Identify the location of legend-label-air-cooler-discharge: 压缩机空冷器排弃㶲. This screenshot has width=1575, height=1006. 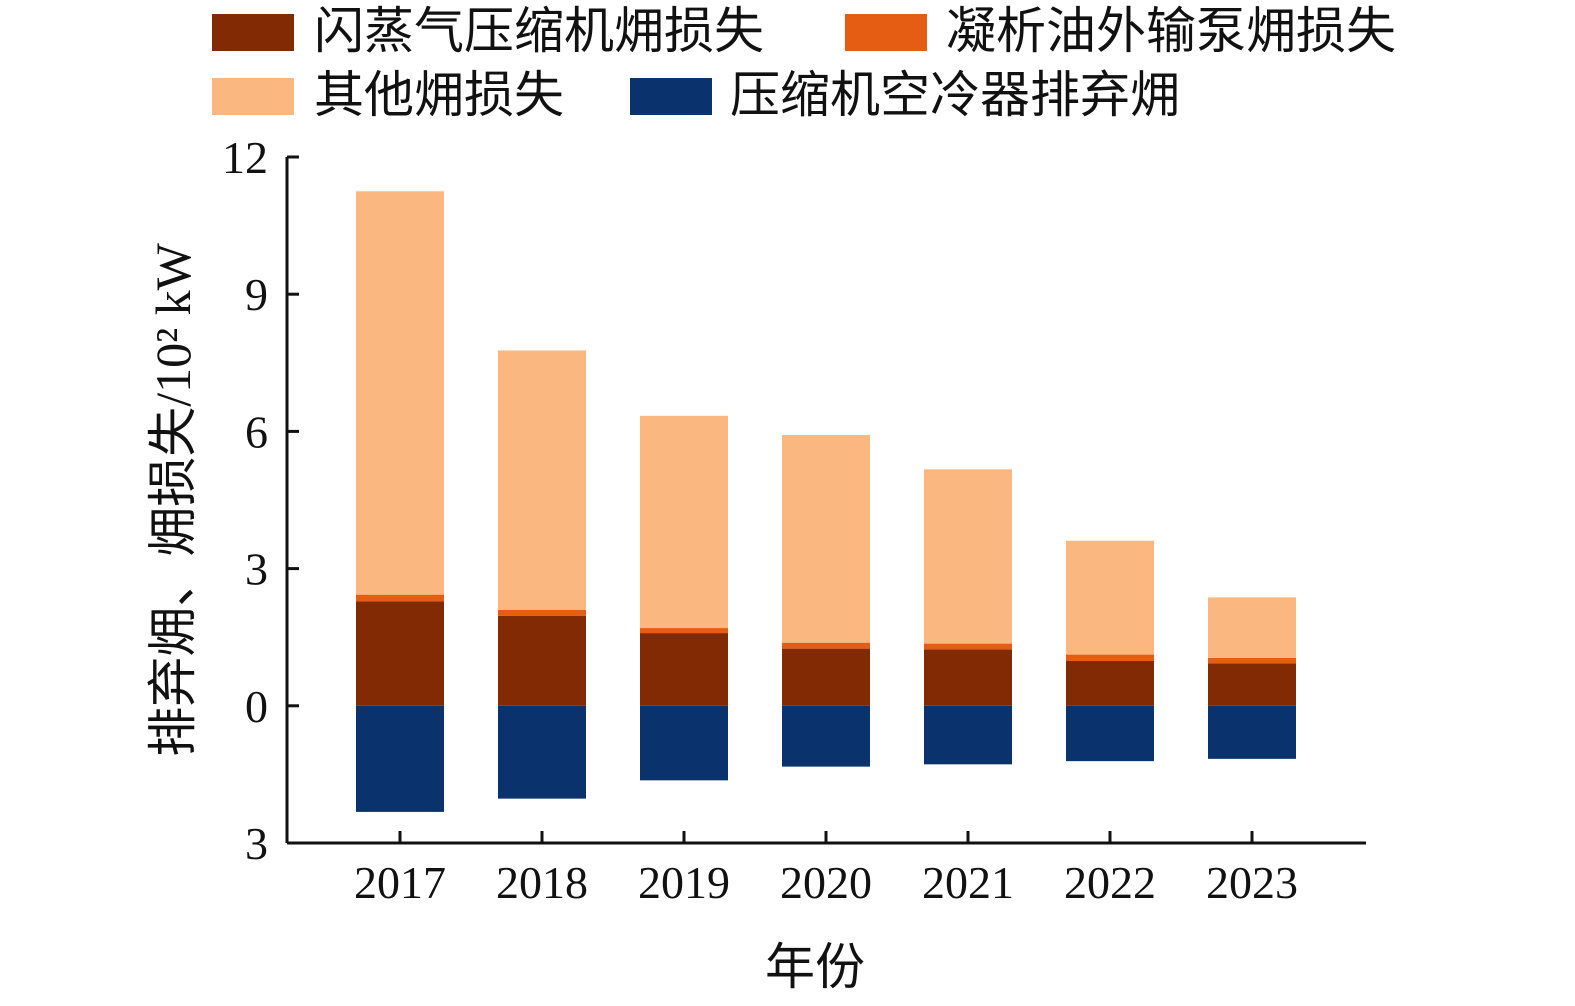
(955, 95).